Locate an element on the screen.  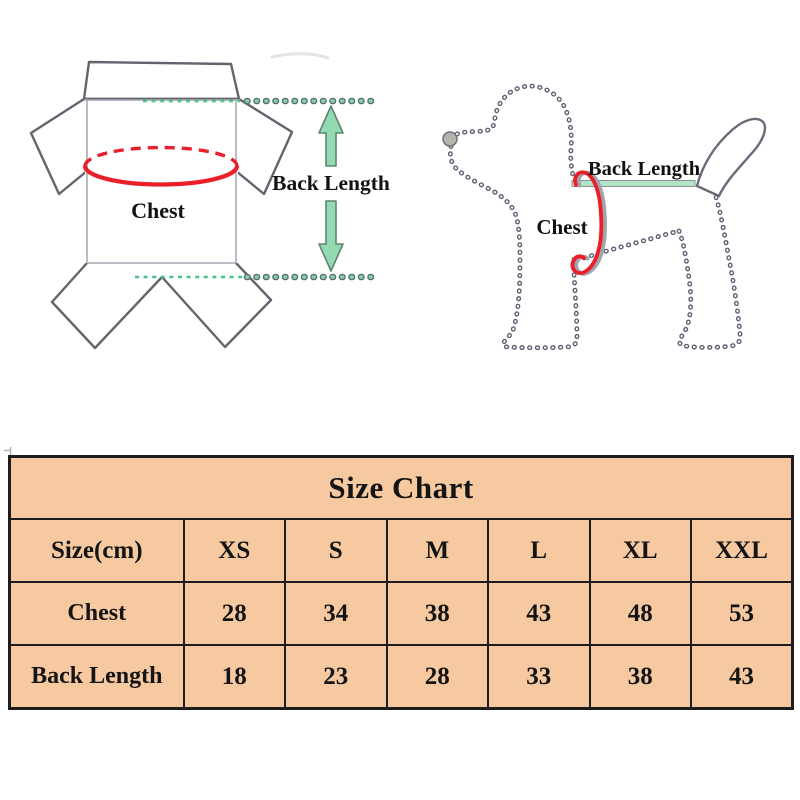
dog-chest-label: Chest is located at coordinates (561, 227).